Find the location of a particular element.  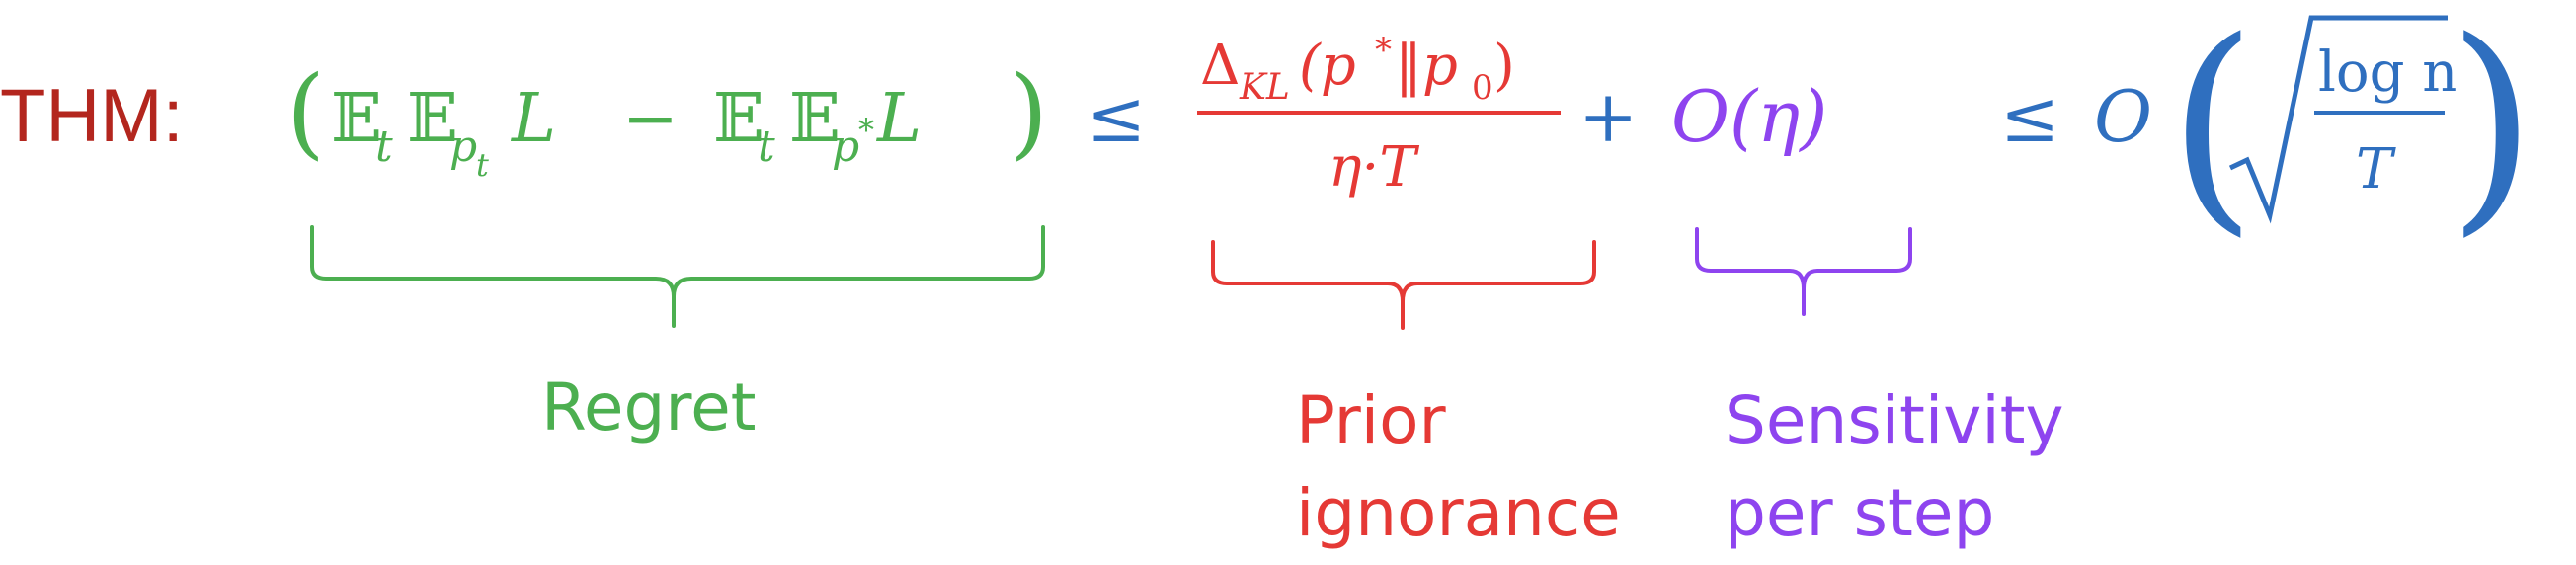

sensitivity-label-line2: per step is located at coordinates (1859, 513).